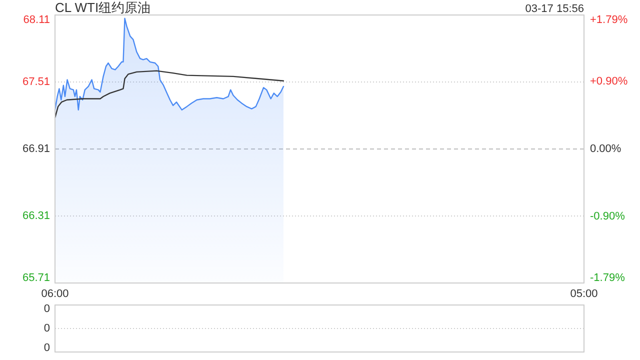 This screenshot has height=360, width=640. What do you see at coordinates (608, 216) in the screenshot?
I see `y2-tick-label: -0.90%` at bounding box center [608, 216].